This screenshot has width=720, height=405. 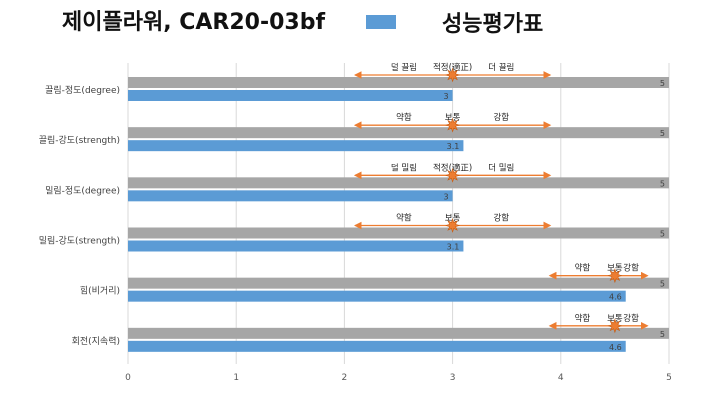 What do you see at coordinates (79, 140) in the screenshot?
I see `category-label: 끌림-강도(strength)` at bounding box center [79, 140].